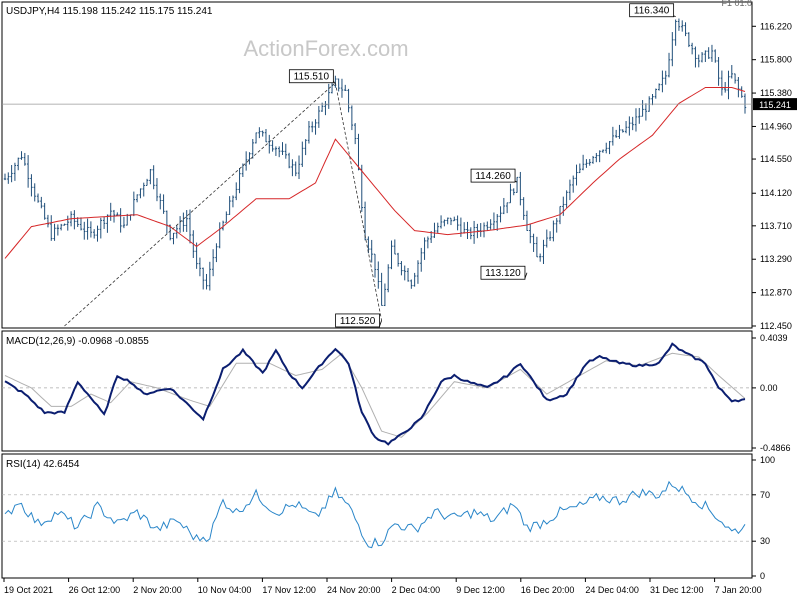 Image resolution: width=800 pixels, height=600 pixels. What do you see at coordinates (416, 590) in the screenshot?
I see `time-axis-label: 2 Dec 04:00` at bounding box center [416, 590].